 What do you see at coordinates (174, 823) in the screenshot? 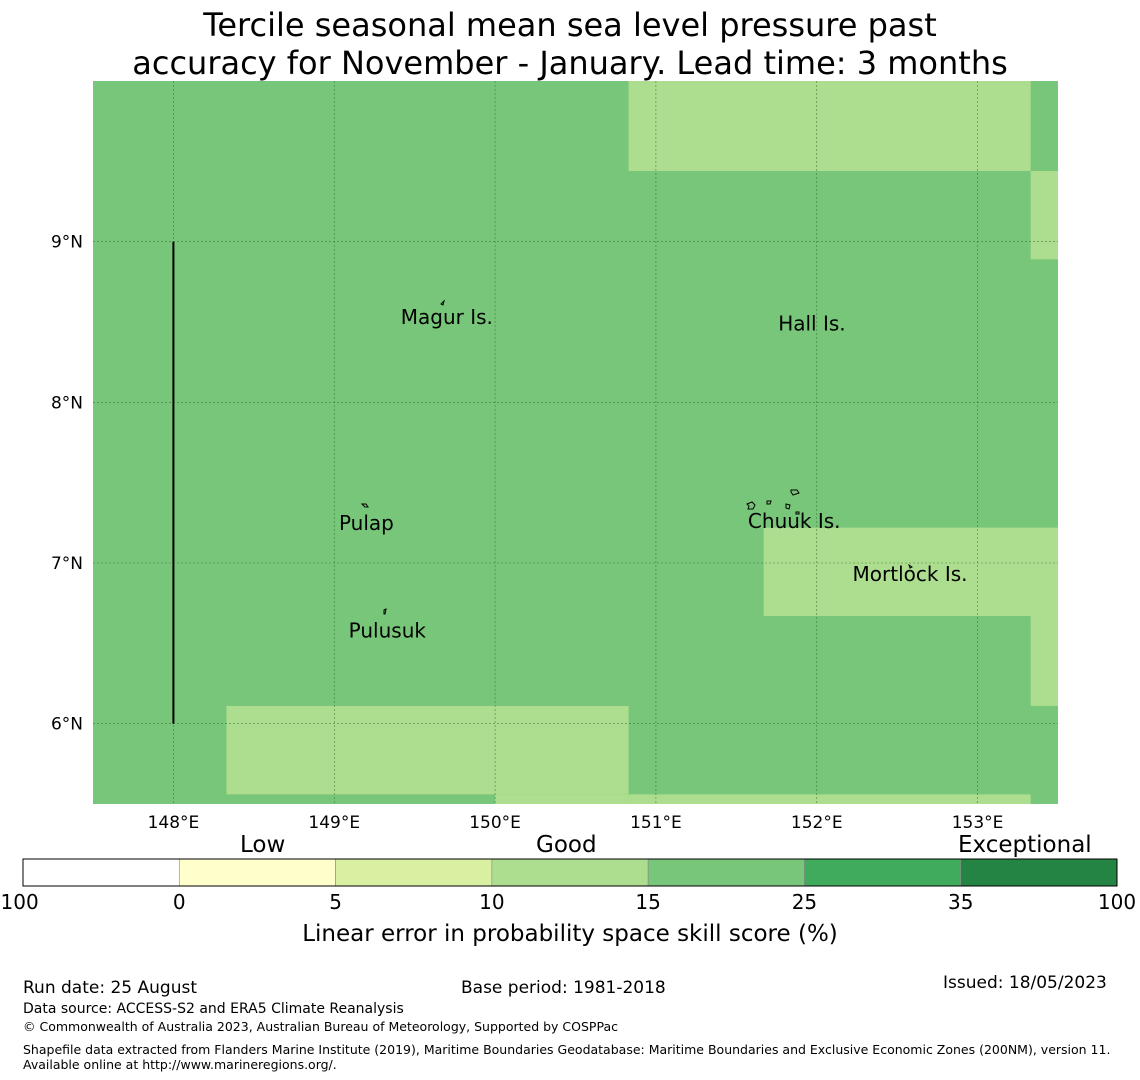
I see `lon-tick-label: 148°E` at bounding box center [174, 823].